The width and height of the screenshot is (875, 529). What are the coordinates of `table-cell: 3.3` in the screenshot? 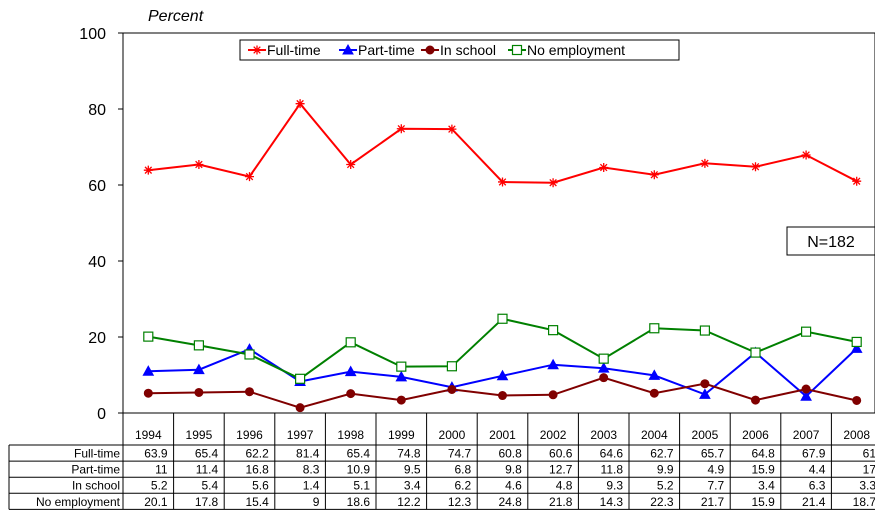 It's located at (867, 486).